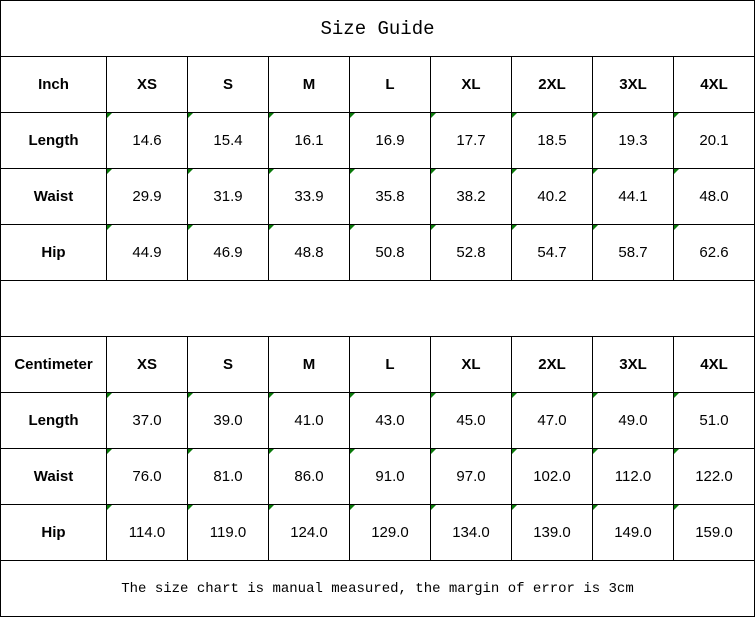  Describe the element at coordinates (633, 196) in the screenshot. I see `measurement-cell: 44.1` at that location.